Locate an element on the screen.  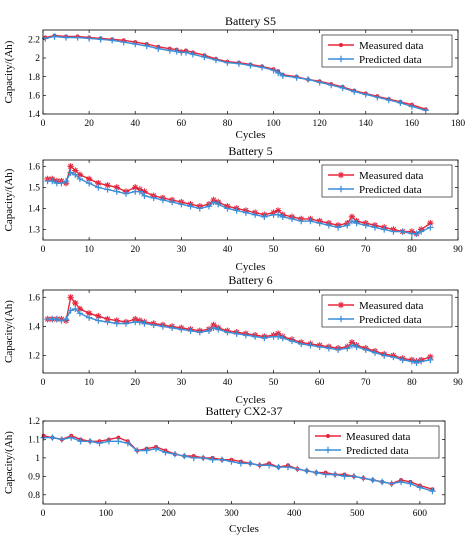
x-axis-label: Cycles is located at coordinates (251, 267).